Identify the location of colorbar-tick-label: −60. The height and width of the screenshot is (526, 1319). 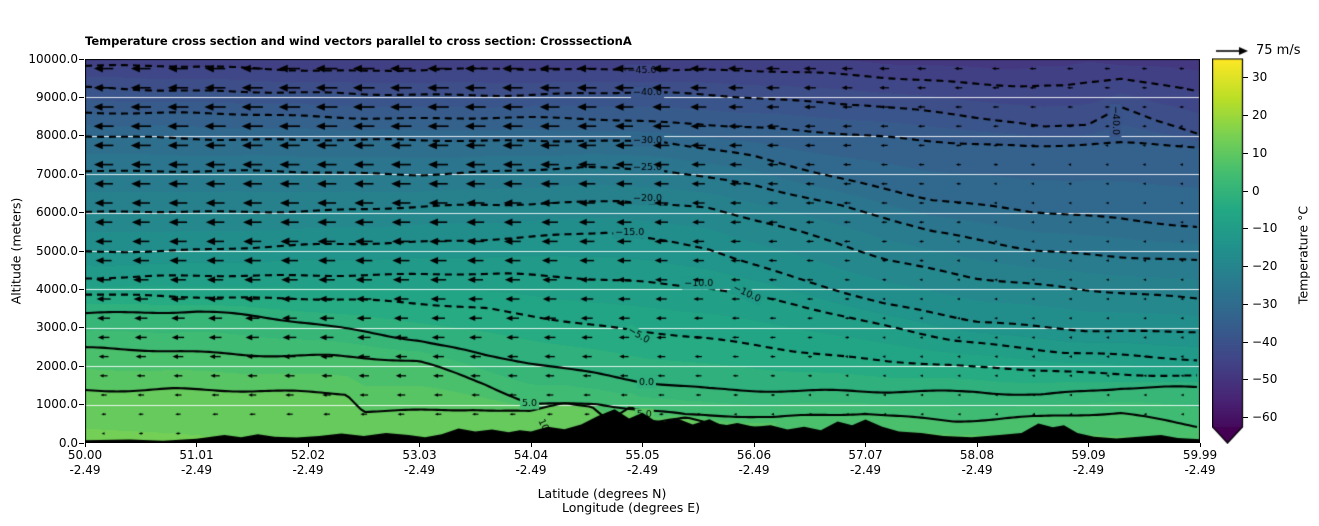
(1265, 417).